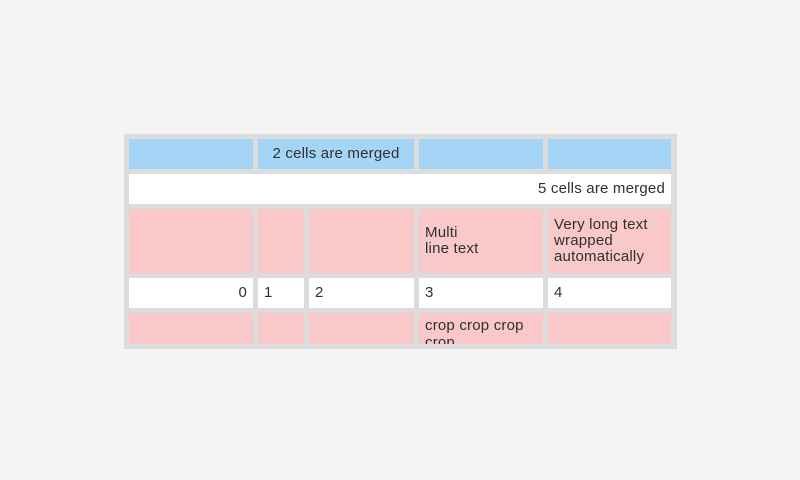  What do you see at coordinates (281, 241) in the screenshot?
I see `pink-cell-r3c2` at bounding box center [281, 241].